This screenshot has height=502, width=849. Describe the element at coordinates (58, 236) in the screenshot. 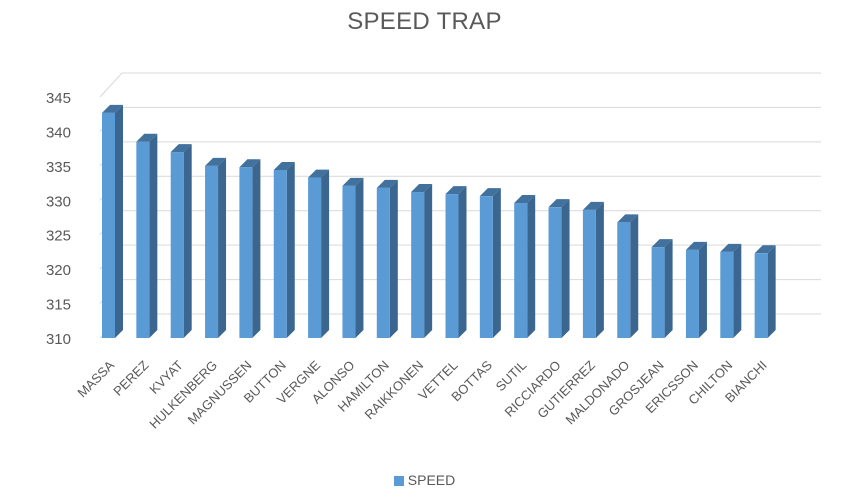

I see `y-tick-label: 325` at that location.